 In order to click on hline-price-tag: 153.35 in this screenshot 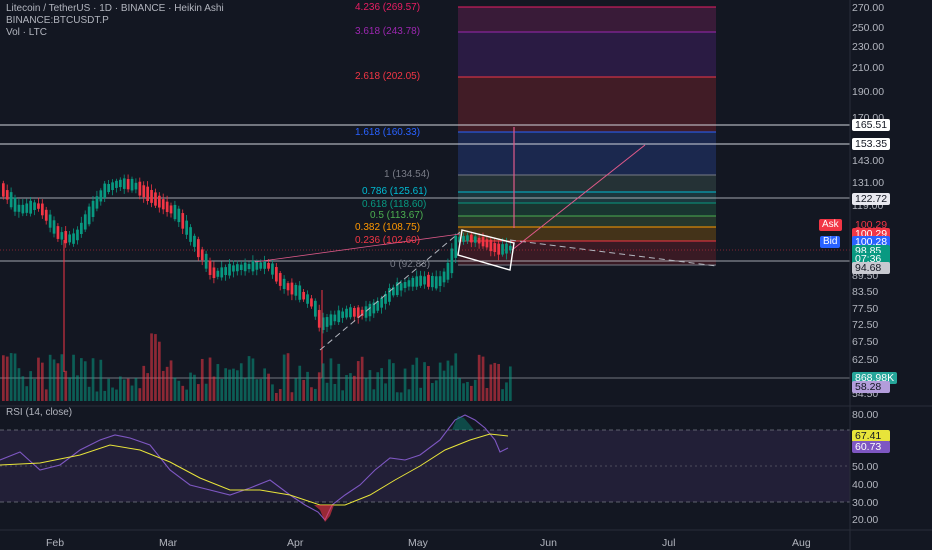, I will do `click(871, 144)`.